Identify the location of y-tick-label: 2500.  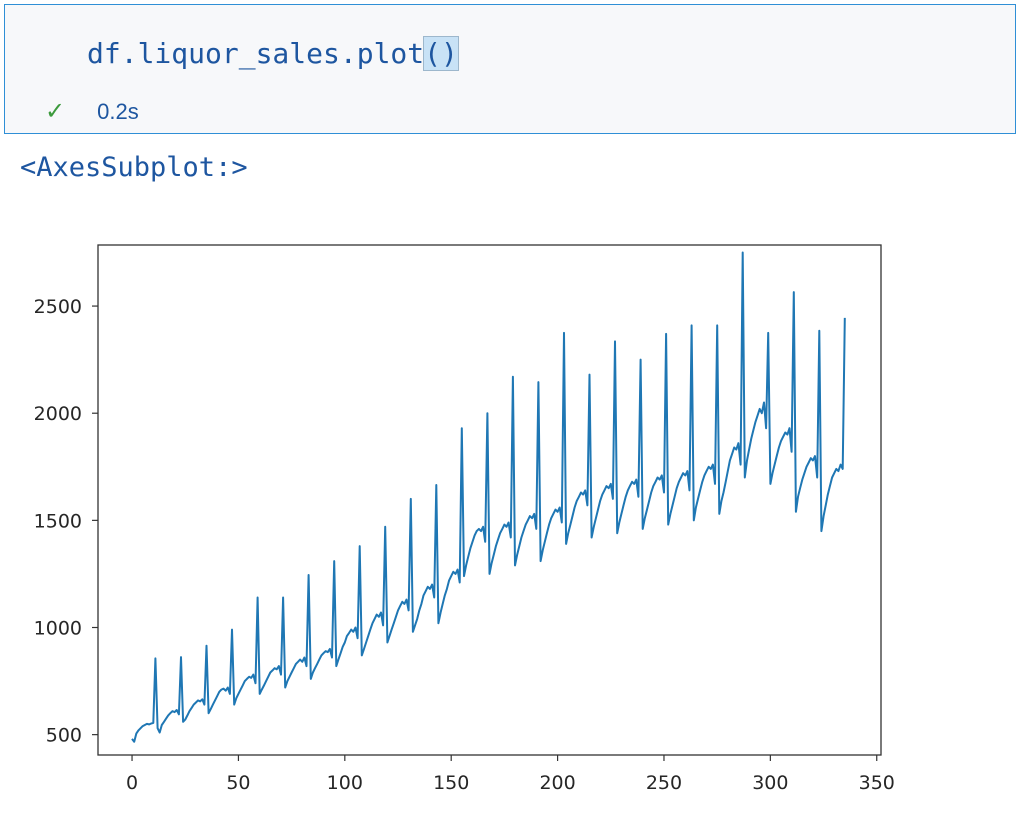
(58, 307).